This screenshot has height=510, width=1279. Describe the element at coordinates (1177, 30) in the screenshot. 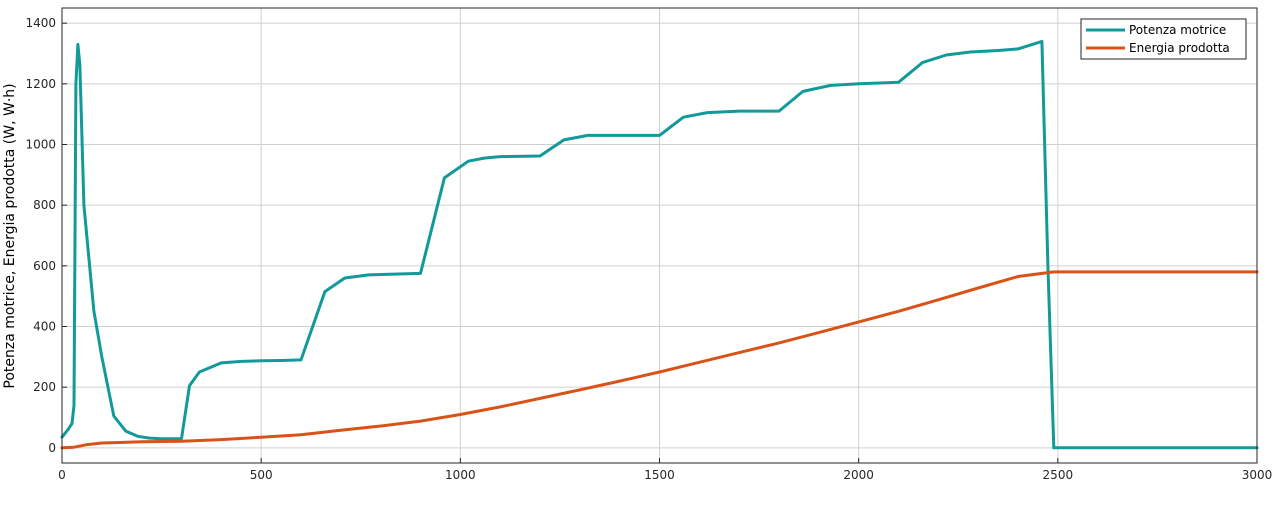

I see `legend-label: Potenza motrice` at that location.